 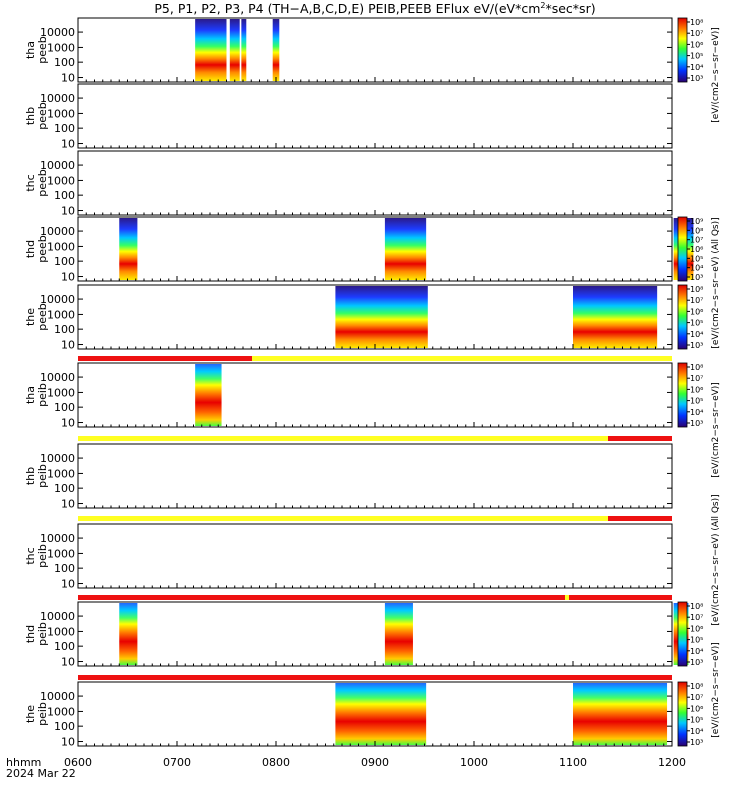 I want to click on colorbar-unit-label: [eV/(cm2−s−sr−eV) (All Qs)], so click(x=716, y=282).